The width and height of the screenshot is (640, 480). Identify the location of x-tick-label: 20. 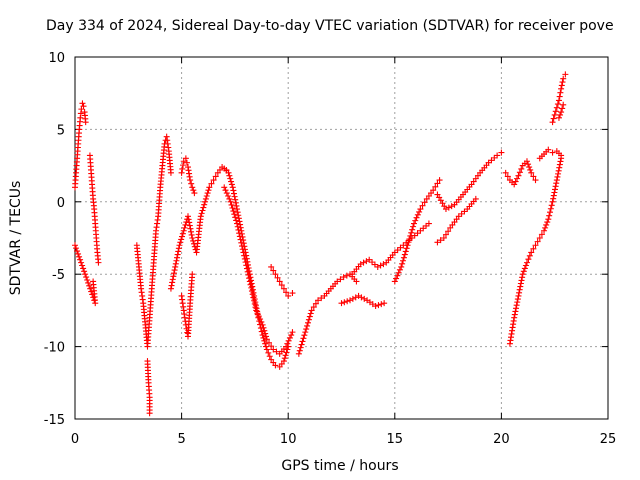
(501, 439).